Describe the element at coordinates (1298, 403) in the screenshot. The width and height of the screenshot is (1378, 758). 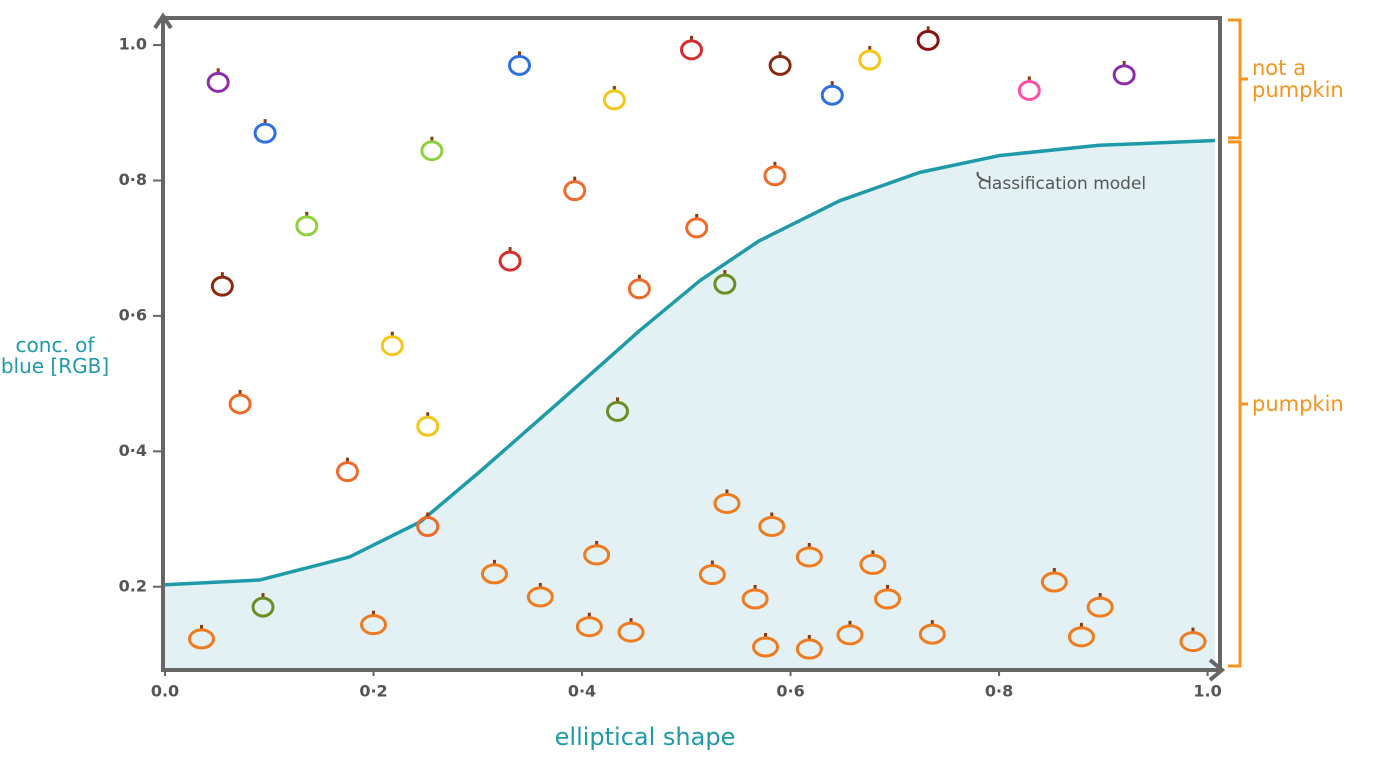
I see `region-label: pumpkin` at that location.